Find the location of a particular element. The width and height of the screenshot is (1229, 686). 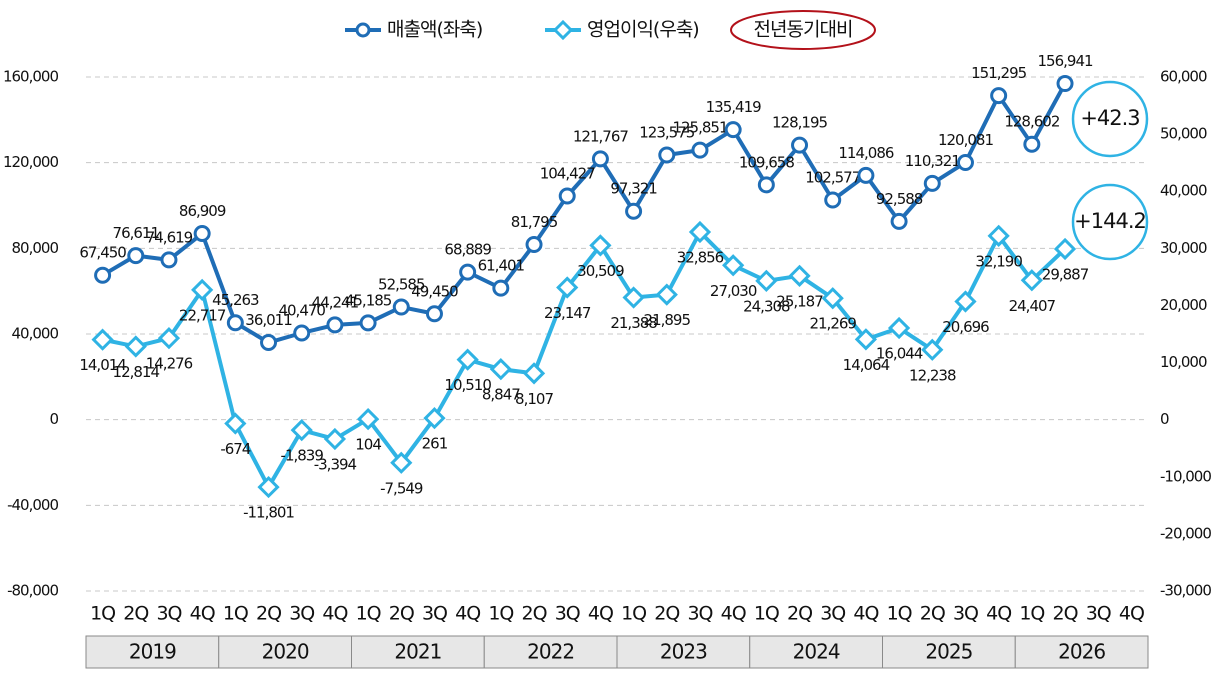

year-label: 2021 is located at coordinates (417, 652).